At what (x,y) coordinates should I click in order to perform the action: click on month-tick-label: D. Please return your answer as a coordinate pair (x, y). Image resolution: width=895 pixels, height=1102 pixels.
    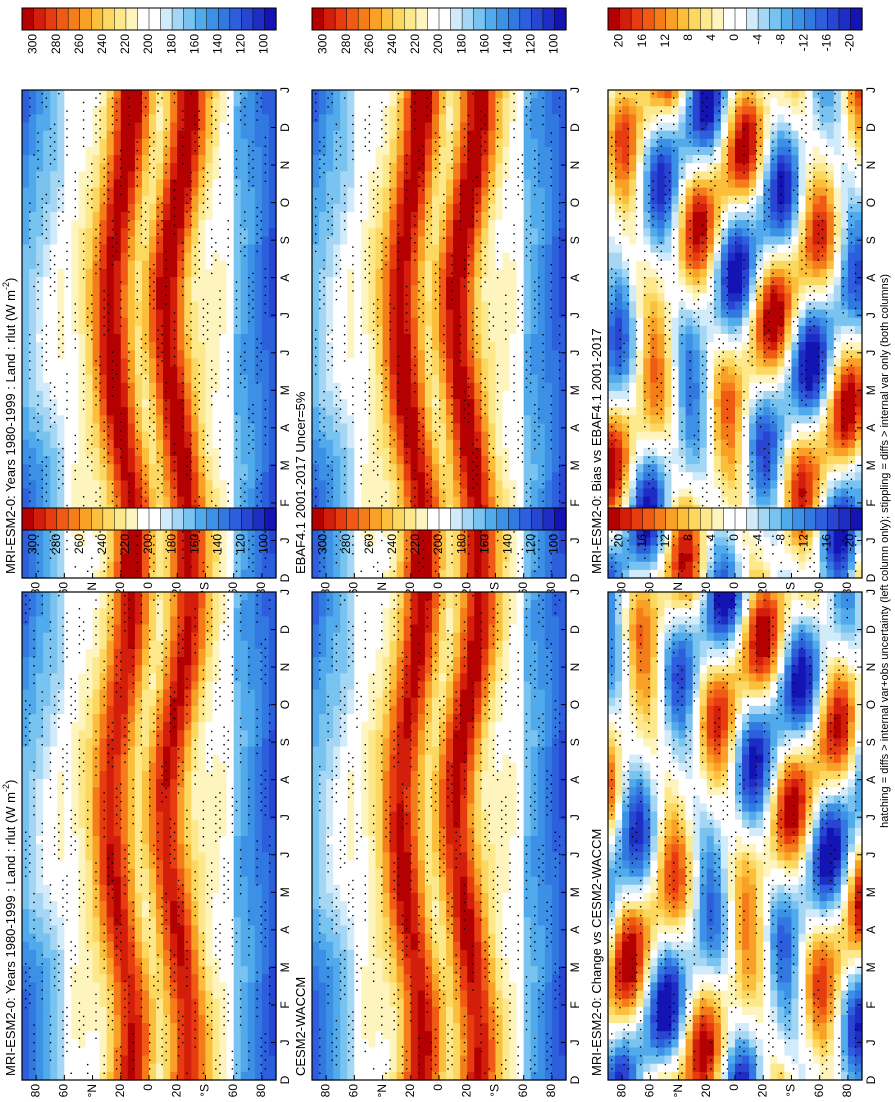
    Looking at the image, I should click on (285, 577).